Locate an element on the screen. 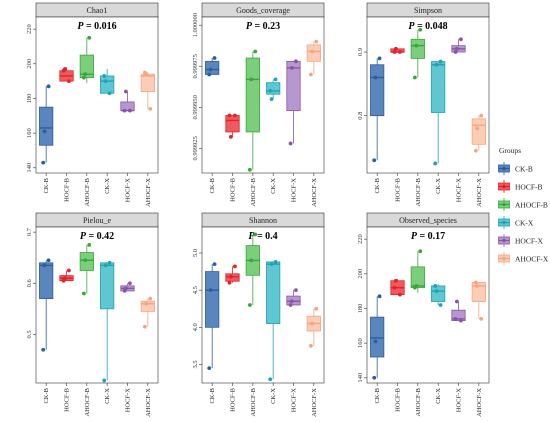 The height and width of the screenshot is (422, 550). p-label: P is located at coordinates (83, 236).